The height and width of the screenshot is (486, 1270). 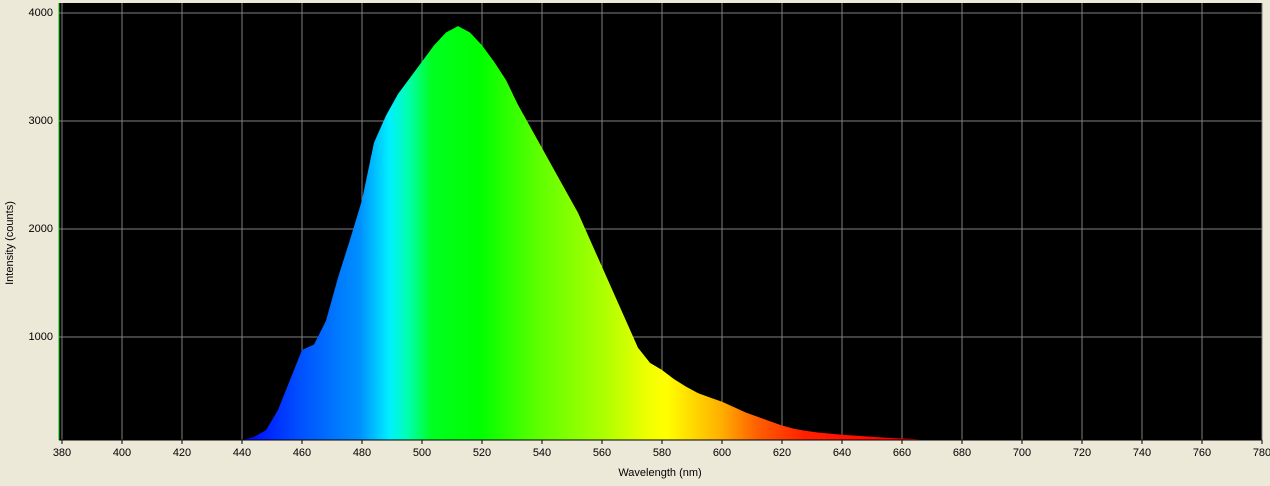 I want to click on x-tick-label: 560, so click(x=602, y=453).